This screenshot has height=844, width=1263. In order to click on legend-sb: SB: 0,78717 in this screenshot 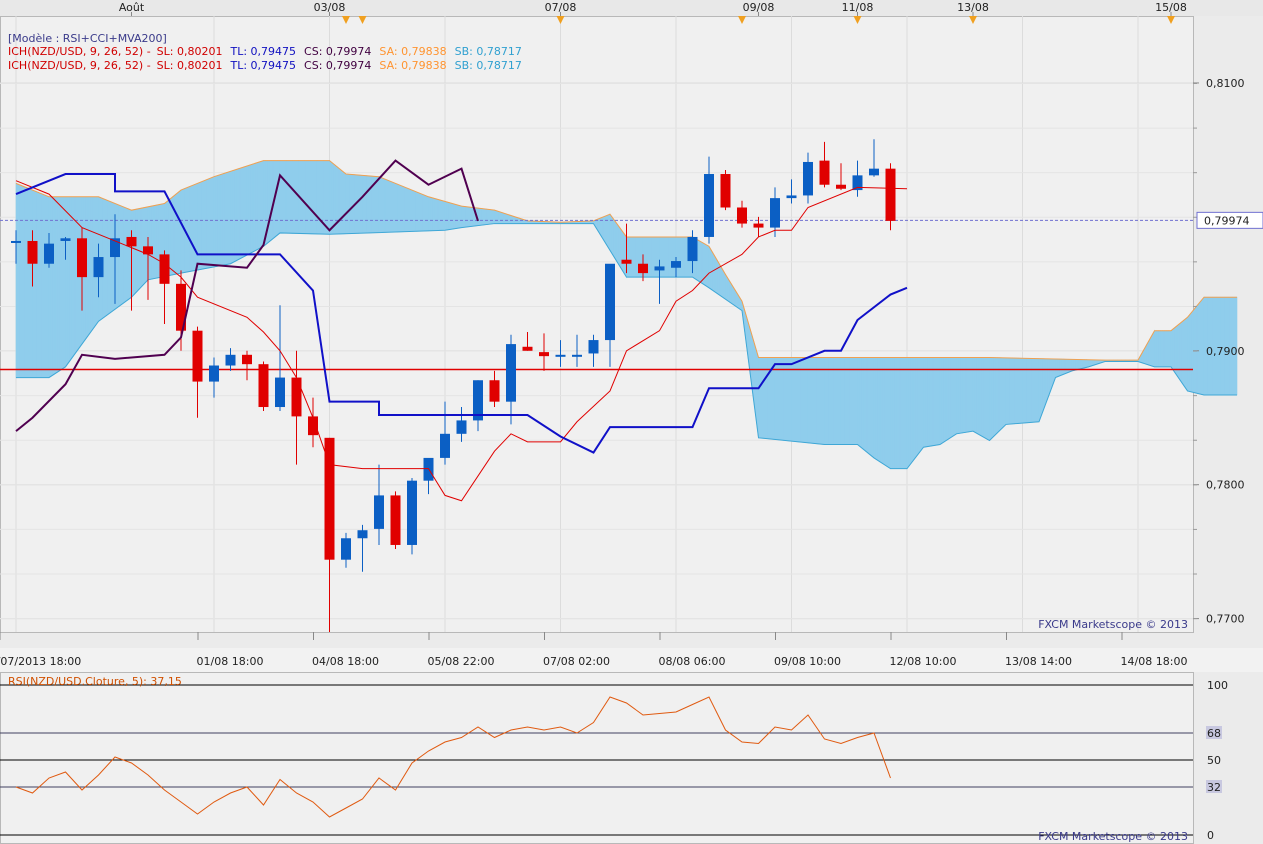, I will do `click(488, 65)`.